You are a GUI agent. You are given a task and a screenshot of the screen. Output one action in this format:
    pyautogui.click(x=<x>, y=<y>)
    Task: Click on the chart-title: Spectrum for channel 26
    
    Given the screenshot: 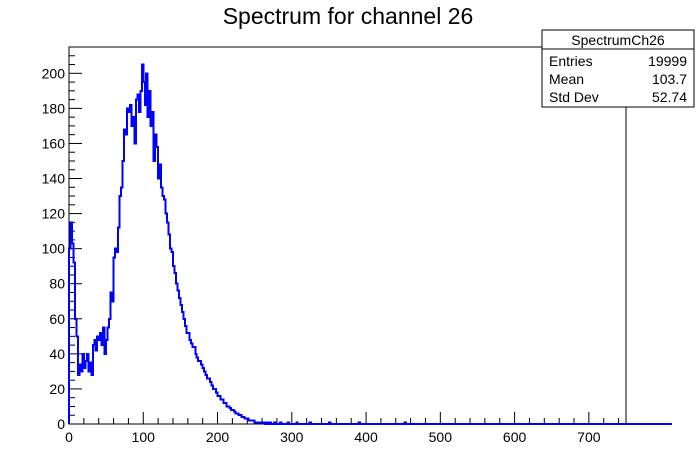 What is the action you would take?
    pyautogui.click(x=348, y=16)
    